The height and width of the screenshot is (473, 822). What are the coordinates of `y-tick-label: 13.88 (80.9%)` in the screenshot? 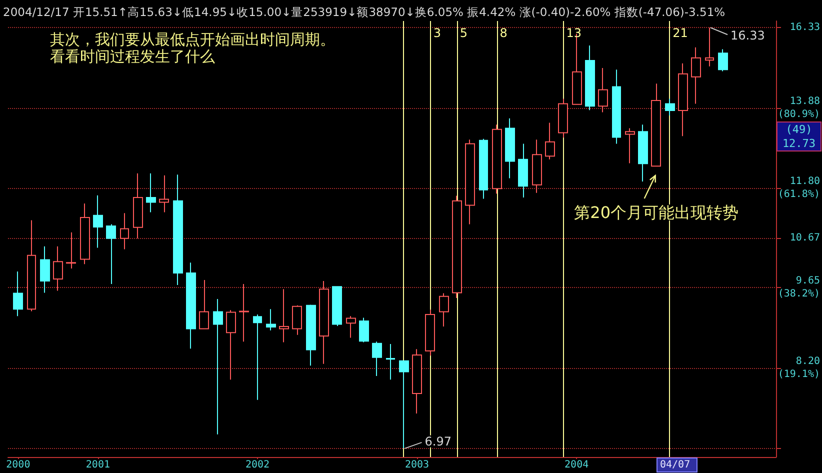 It's located at (799, 108).